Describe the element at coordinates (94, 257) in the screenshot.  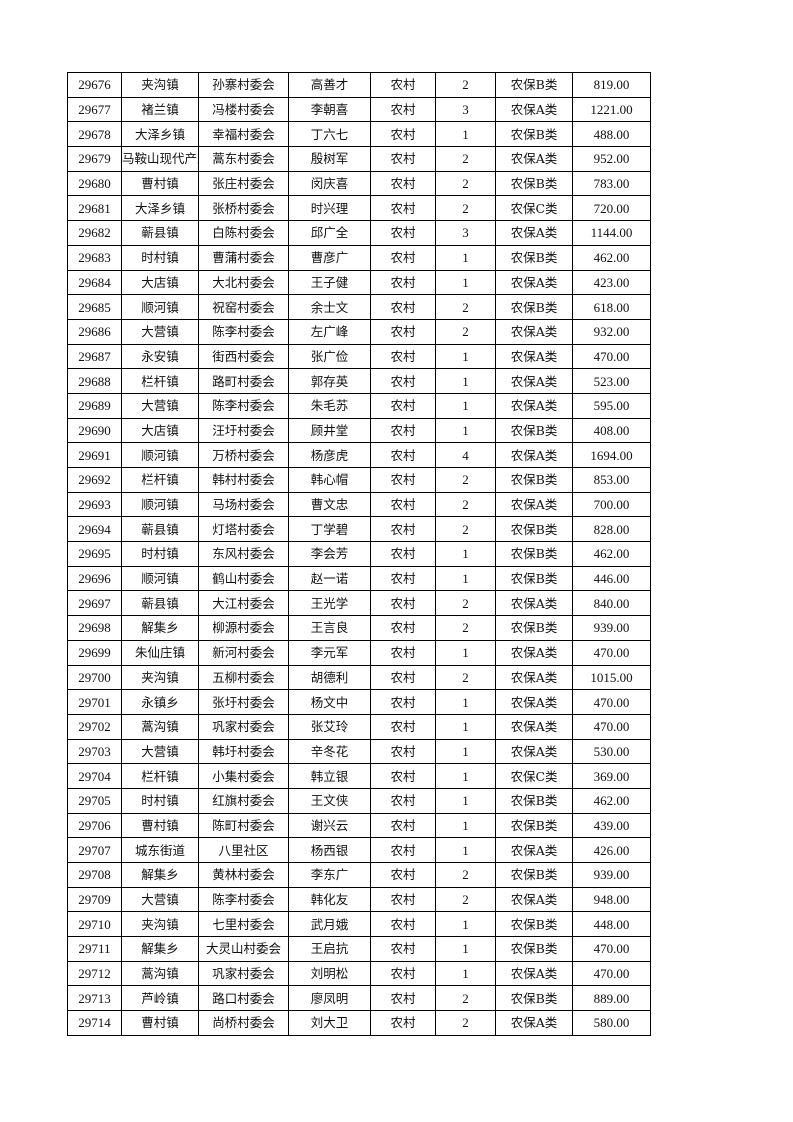
I see `cell-serial-number: 29683` at that location.